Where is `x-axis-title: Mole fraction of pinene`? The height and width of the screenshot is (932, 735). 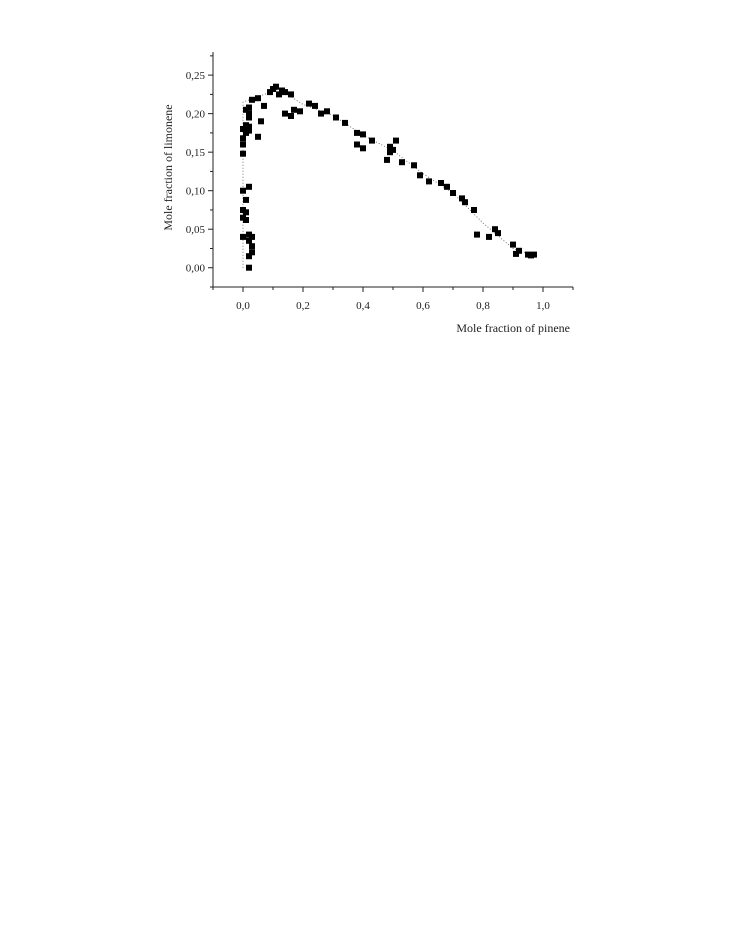 x-axis-title: Mole fraction of pinene is located at coordinates (513, 328).